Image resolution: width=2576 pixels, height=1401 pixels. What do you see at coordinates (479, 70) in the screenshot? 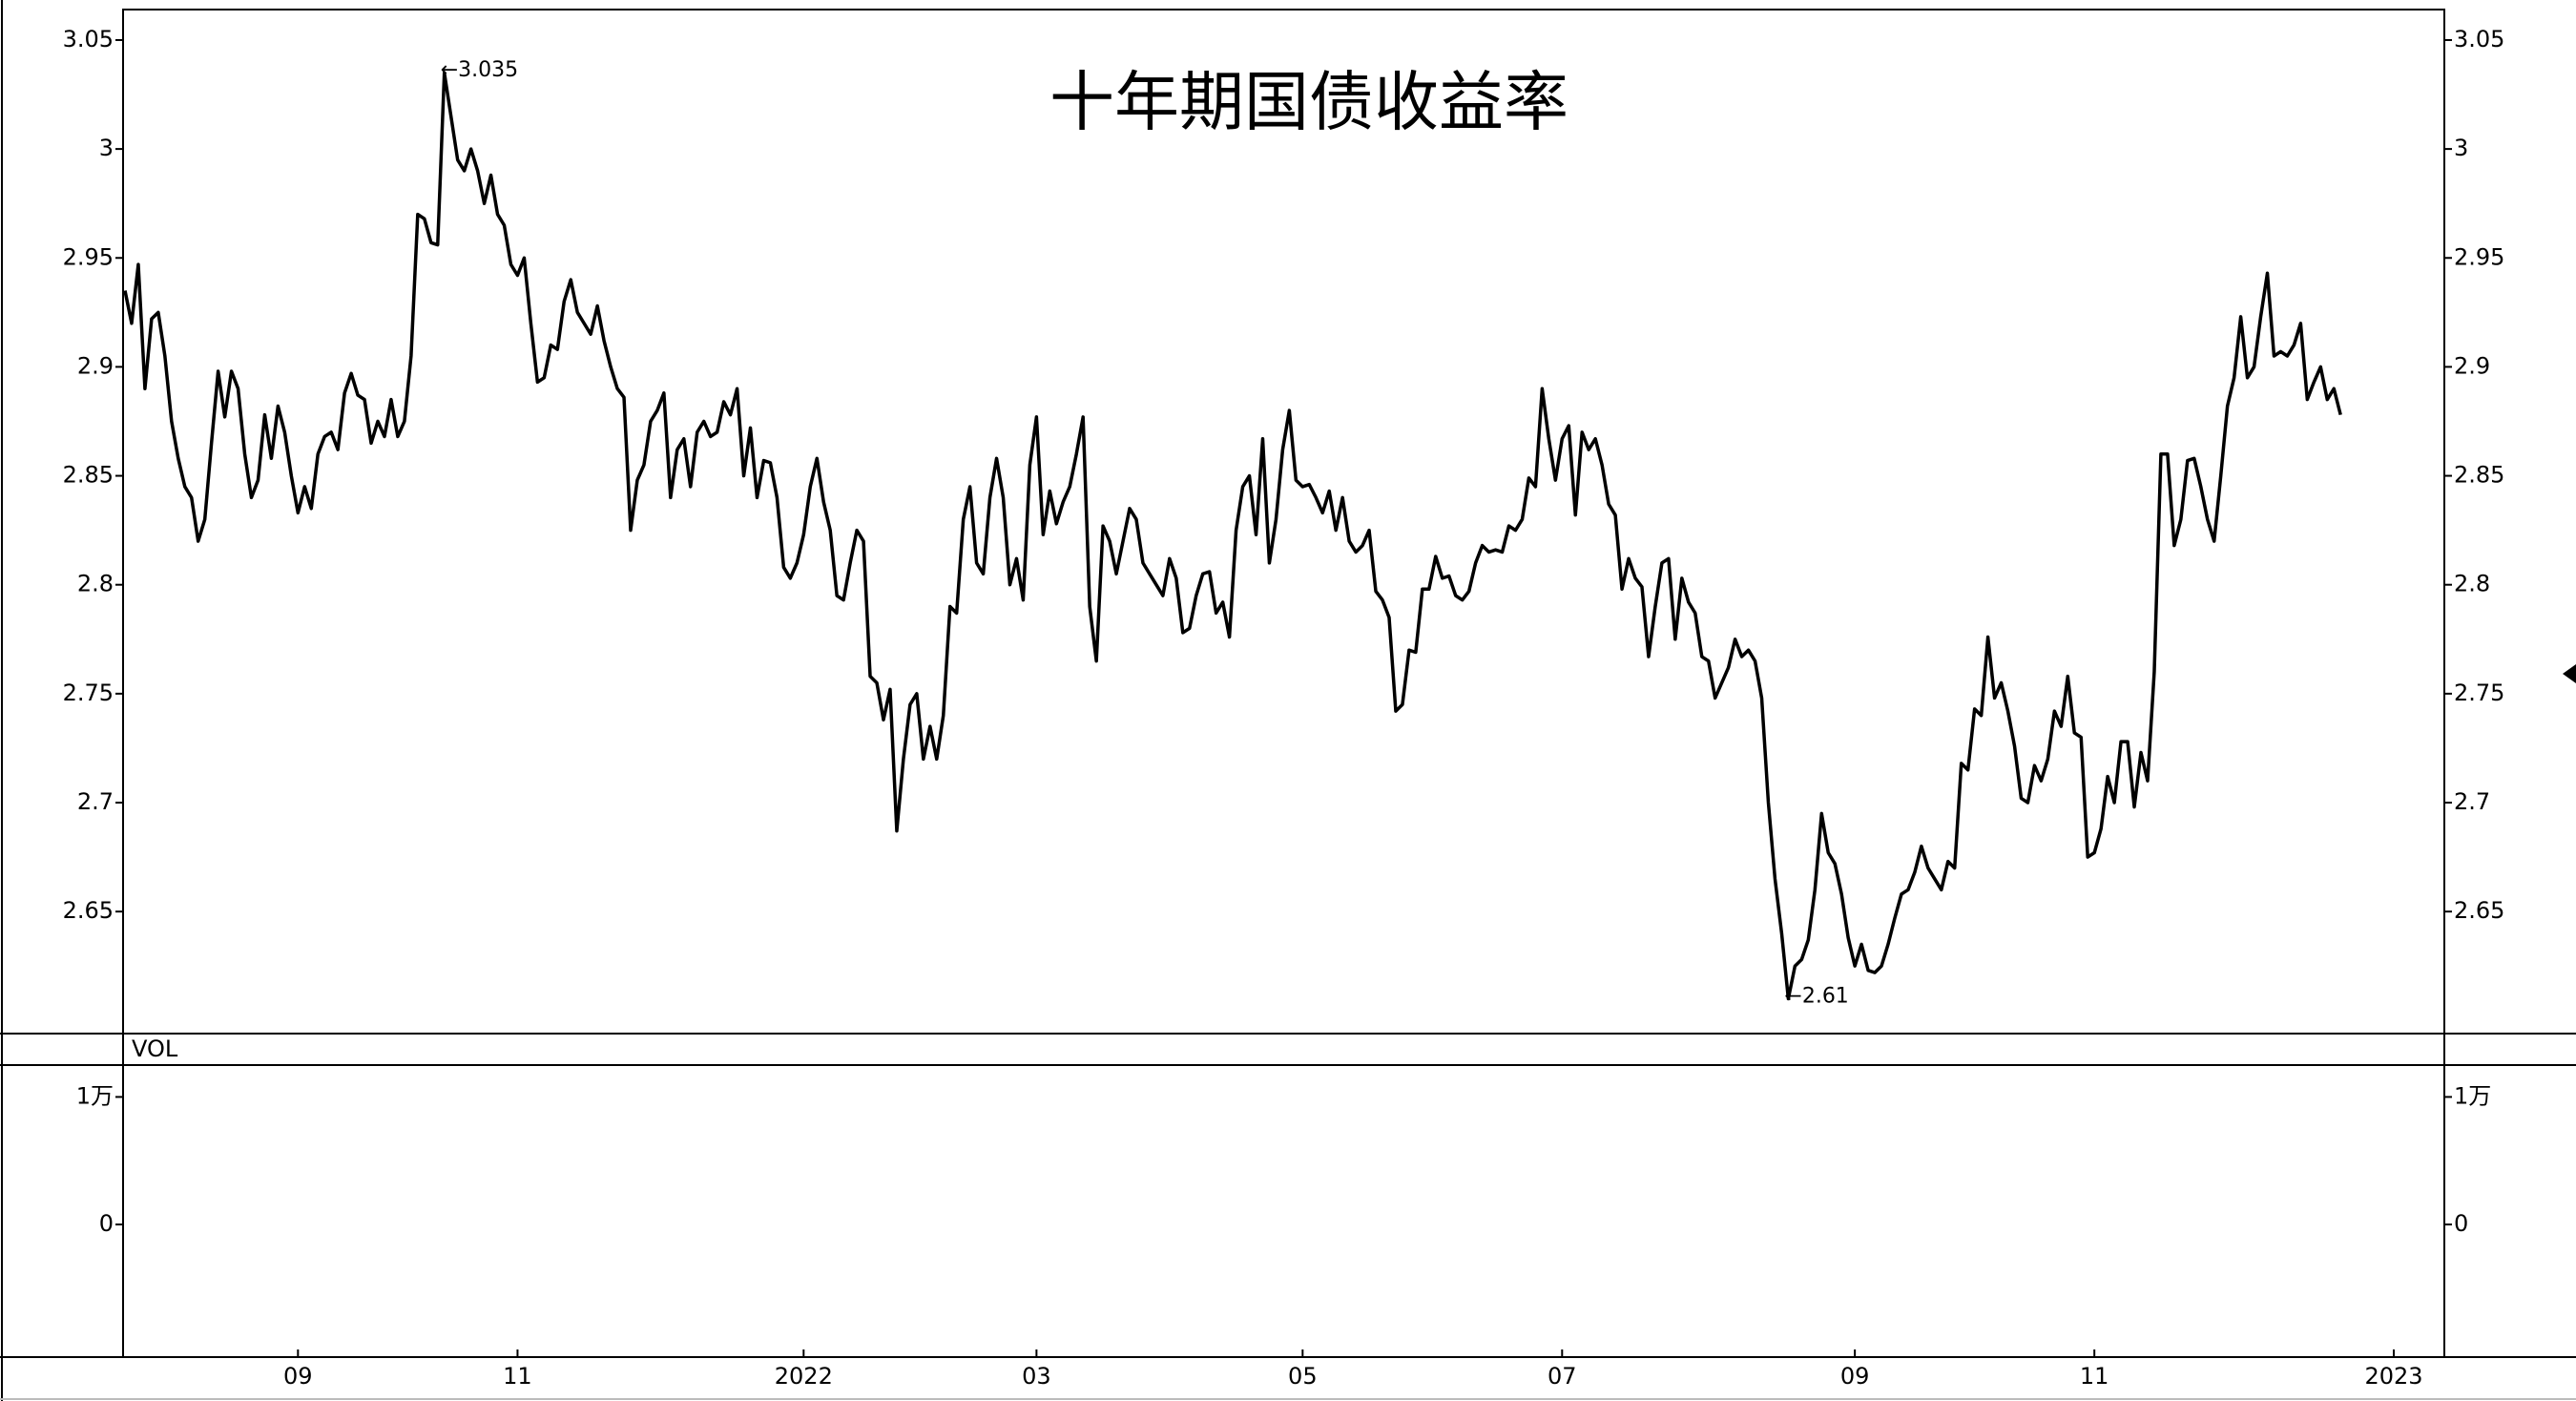
I see `extreme-annotation: ←3.035` at bounding box center [479, 70].